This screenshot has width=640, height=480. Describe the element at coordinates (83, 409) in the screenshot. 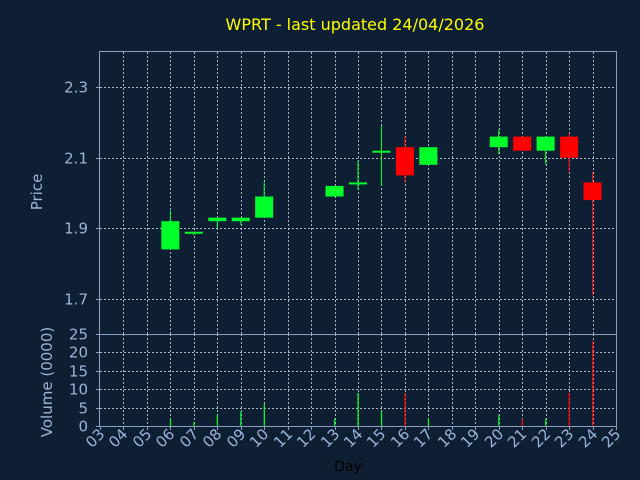

I see `volume-tick-label: 5` at that location.